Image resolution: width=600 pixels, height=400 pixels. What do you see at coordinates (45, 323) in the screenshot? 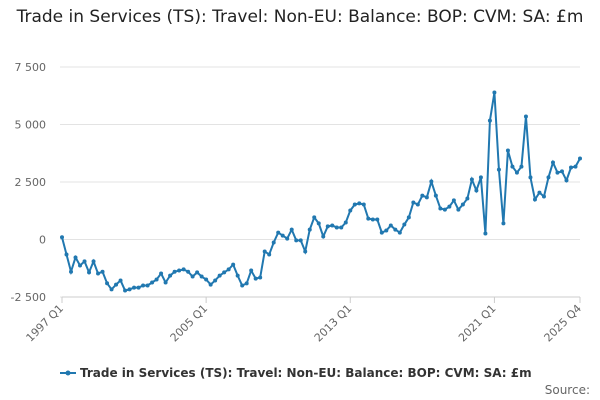
I see `x-tick-label: 1997 Q1` at bounding box center [45, 323].